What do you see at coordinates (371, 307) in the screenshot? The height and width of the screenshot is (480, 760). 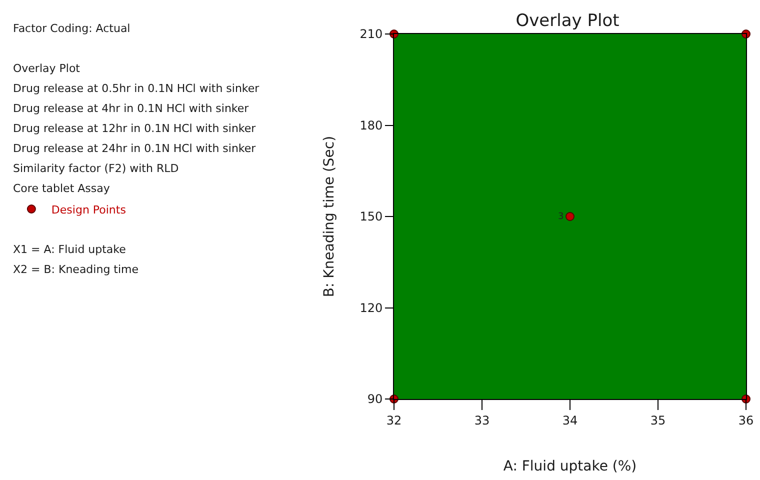 I see `y-tick-label: 120` at bounding box center [371, 307].